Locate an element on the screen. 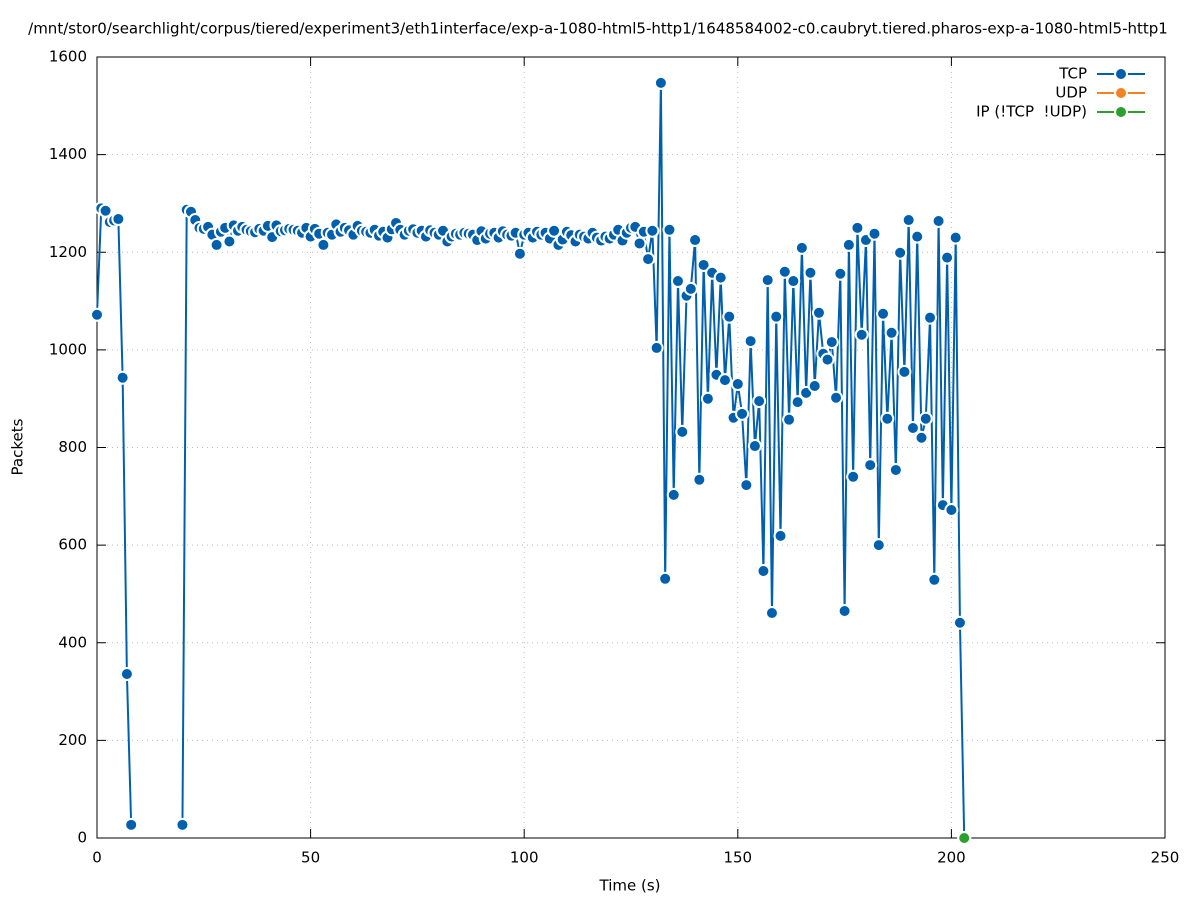 Image resolution: width=1197 pixels, height=900 pixels. legend-label: UDP is located at coordinates (1071, 93).